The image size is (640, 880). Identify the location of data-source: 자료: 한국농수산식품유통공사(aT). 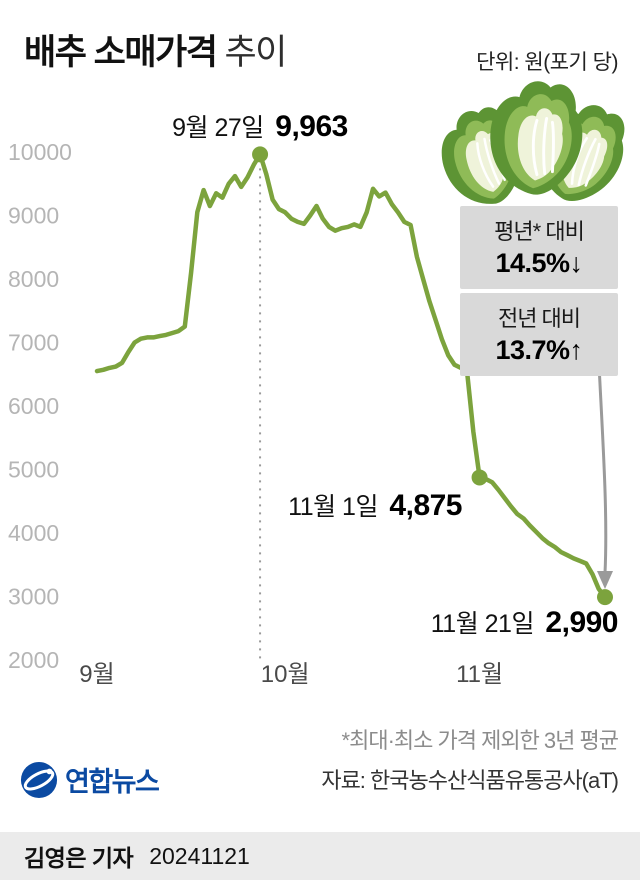
(470, 780).